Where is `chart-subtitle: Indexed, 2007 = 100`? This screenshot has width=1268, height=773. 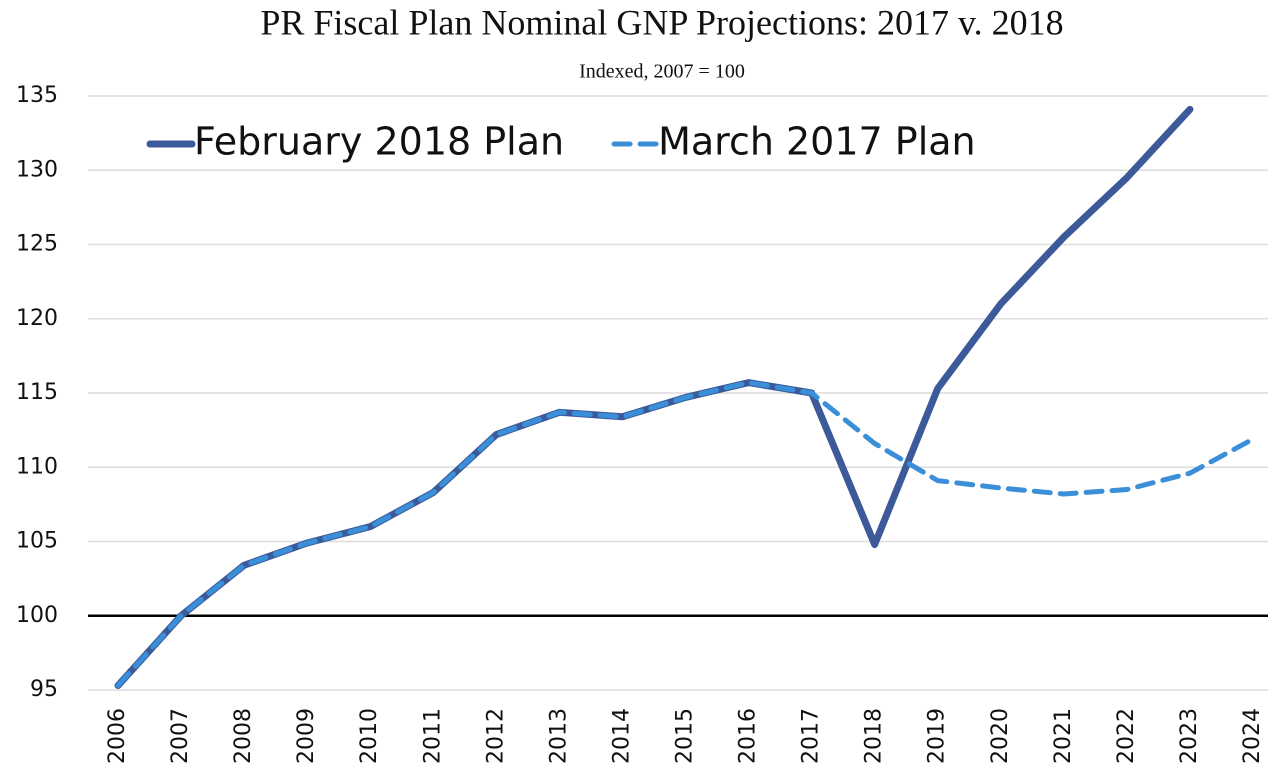 chart-subtitle: Indexed, 2007 = 100 is located at coordinates (662, 72).